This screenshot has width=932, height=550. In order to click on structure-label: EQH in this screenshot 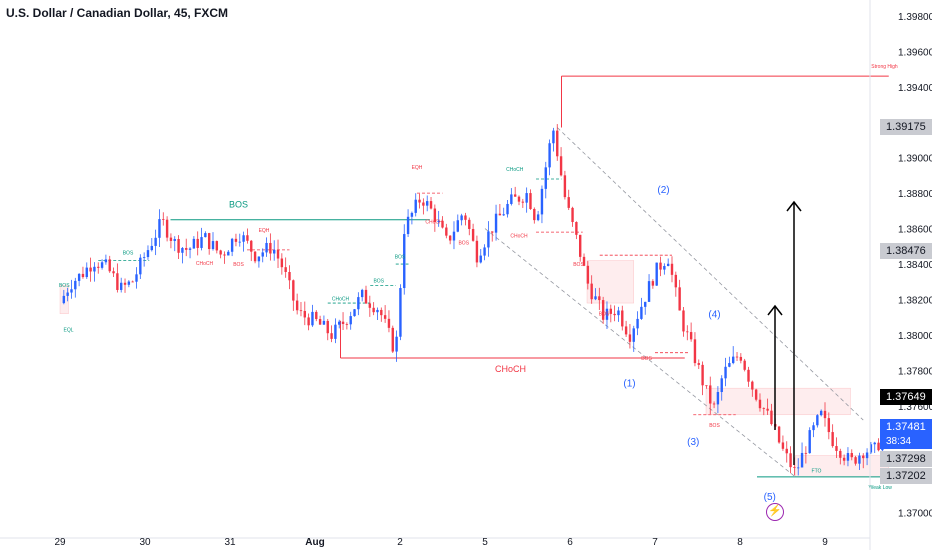, I will do `click(264, 231)`.